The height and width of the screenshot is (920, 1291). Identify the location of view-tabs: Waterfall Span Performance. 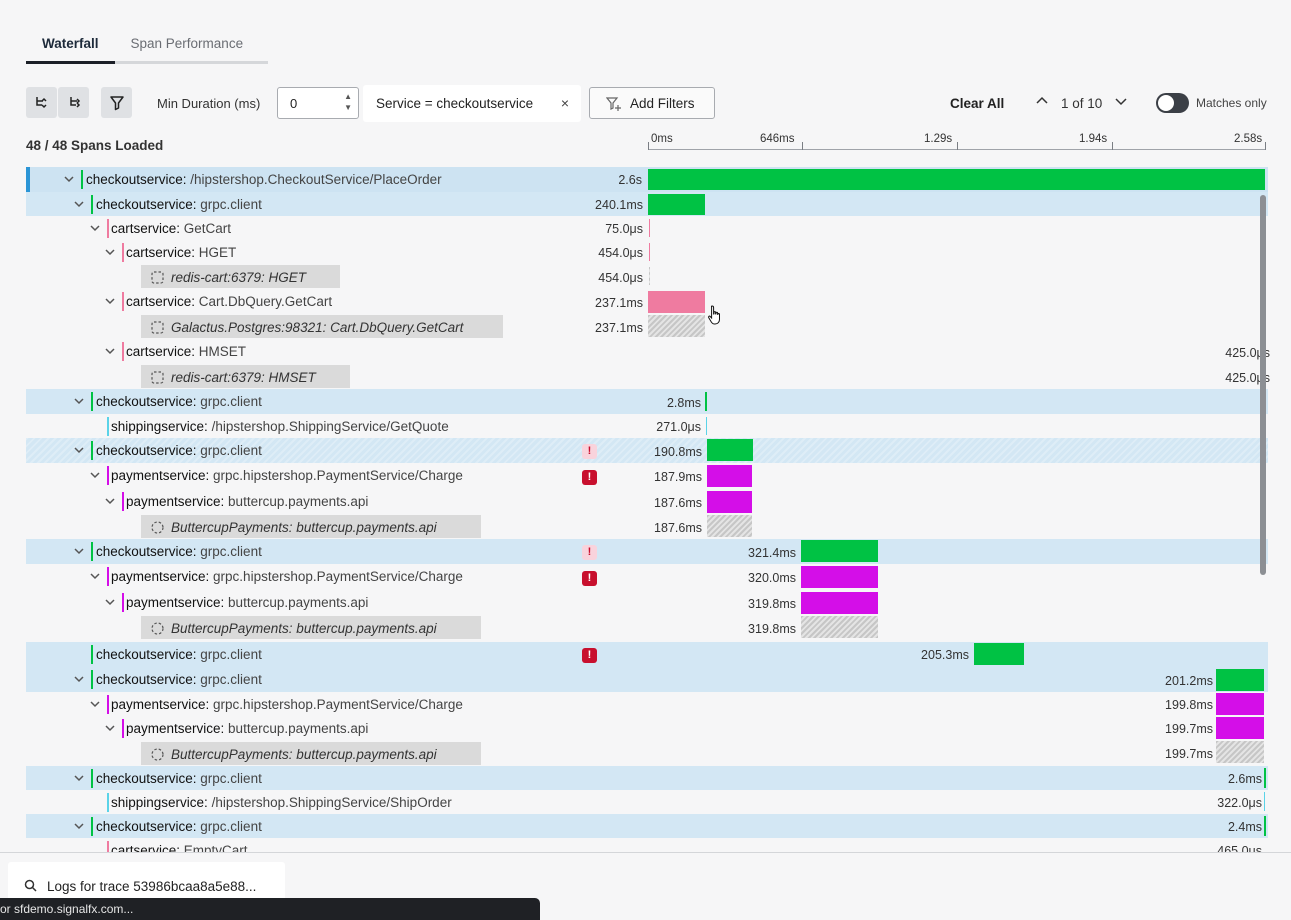
(147, 46).